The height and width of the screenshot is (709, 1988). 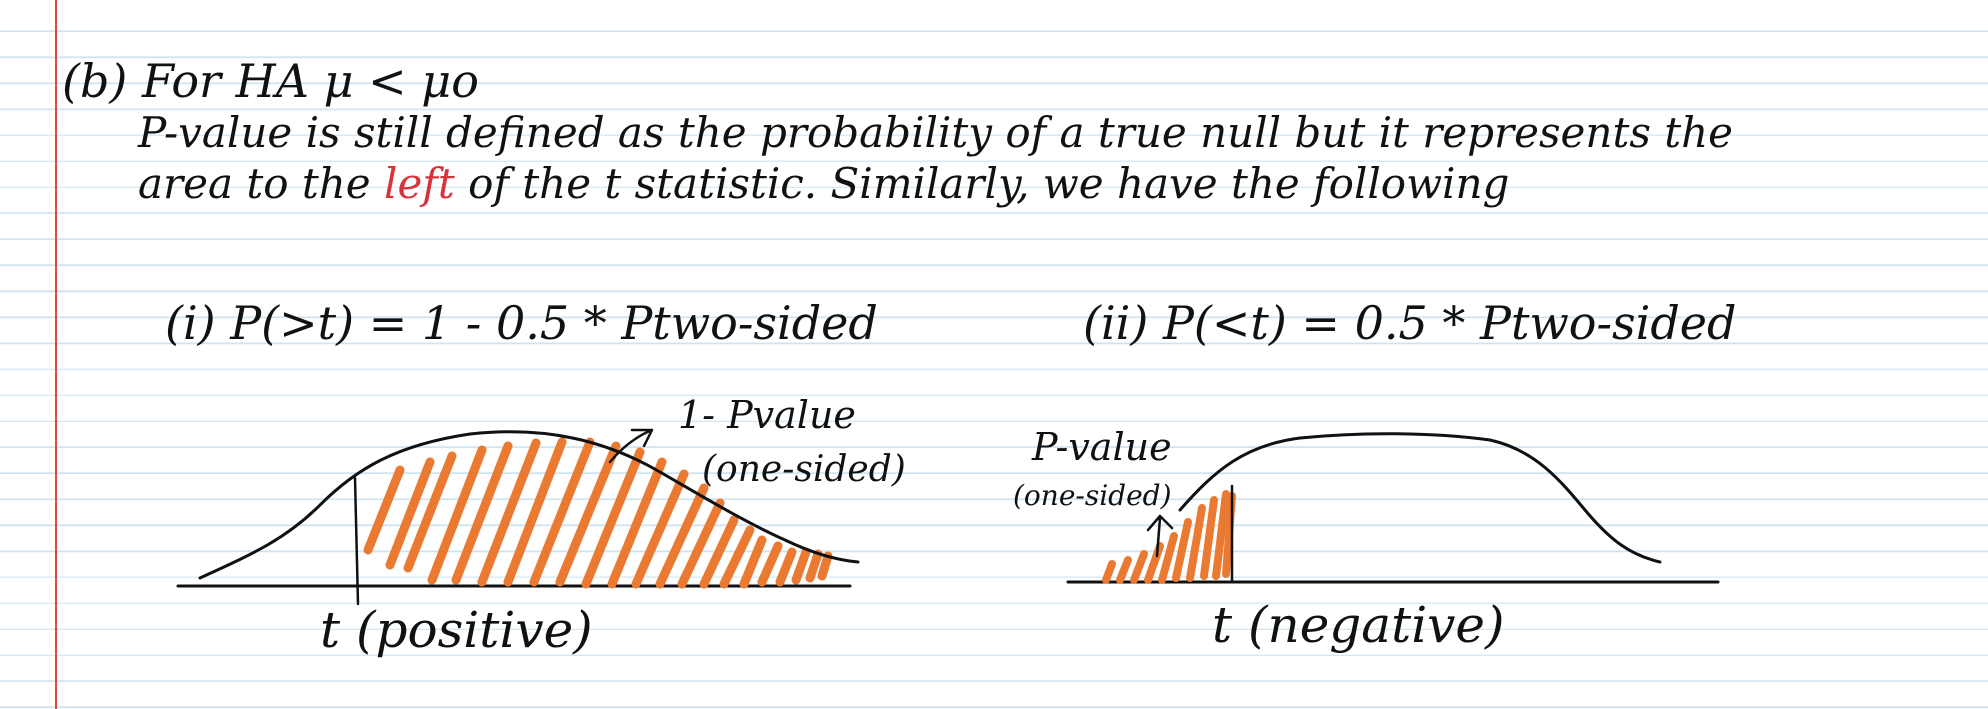 I want to click on negative-t-axis-label: t (negative), so click(x=1358, y=625).